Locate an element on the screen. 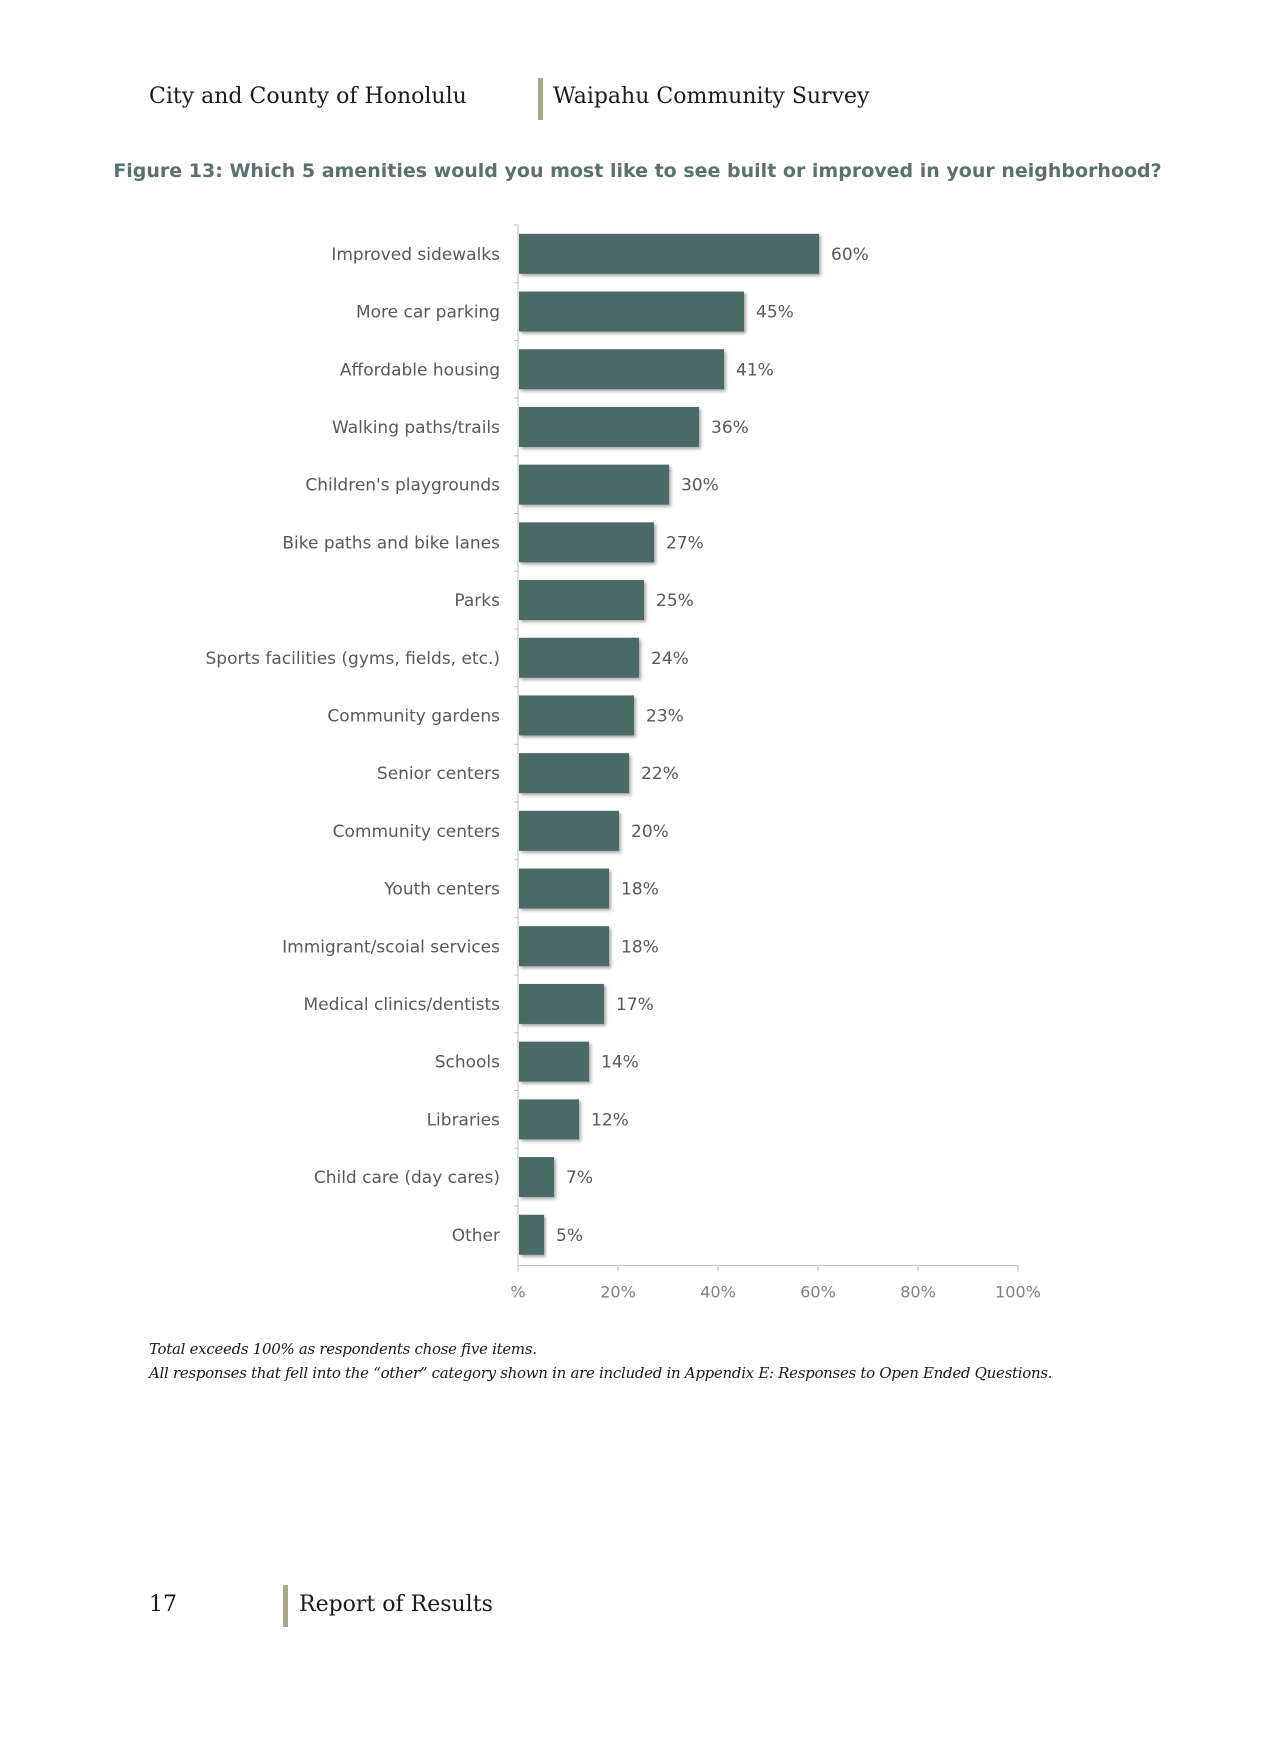 This screenshot has height=1738, width=1275. value-label-10: 20% is located at coordinates (650, 832).